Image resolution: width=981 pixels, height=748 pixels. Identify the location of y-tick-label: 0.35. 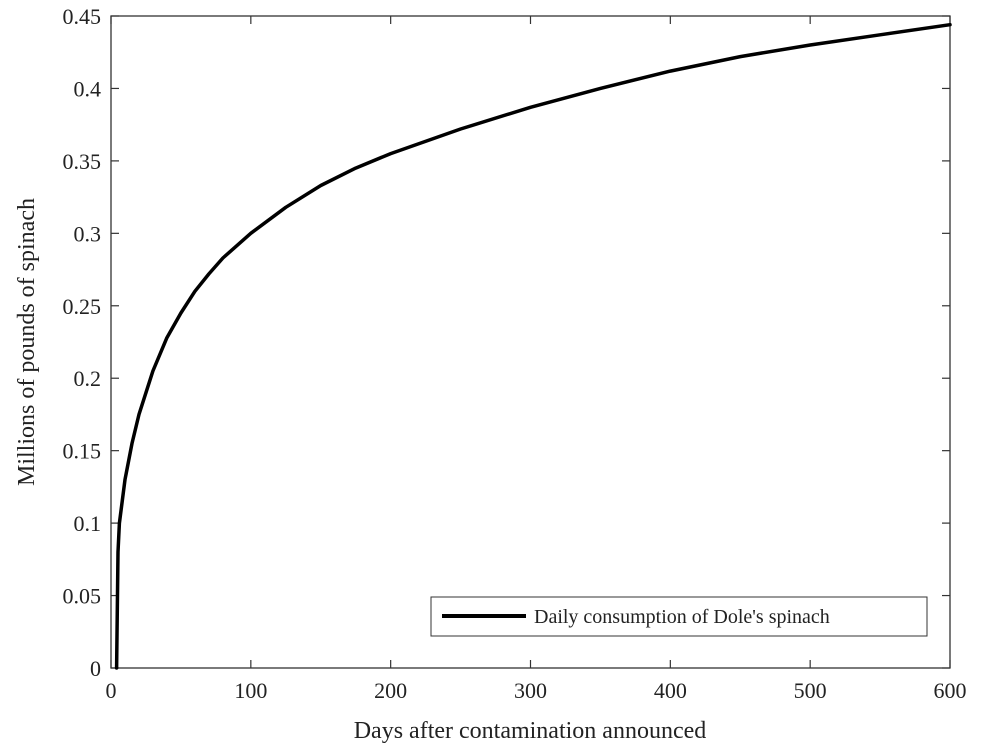
(82, 161).